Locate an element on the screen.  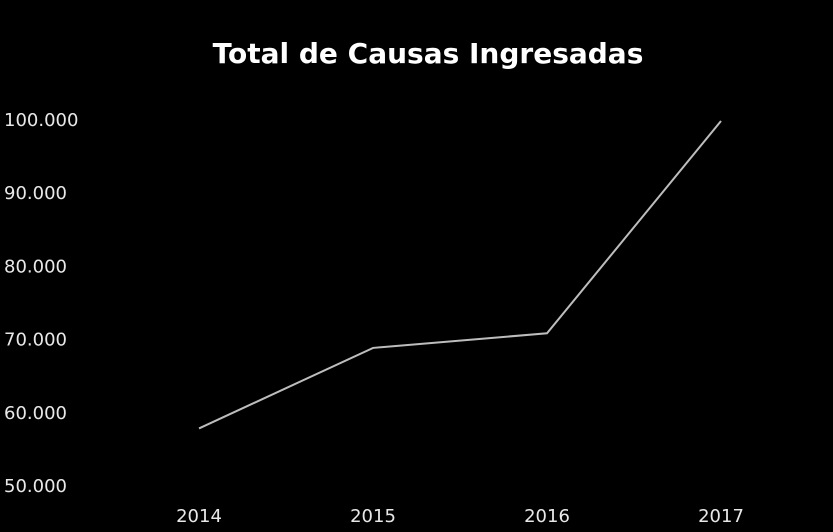
x-tick-label: 2017 is located at coordinates (721, 516).